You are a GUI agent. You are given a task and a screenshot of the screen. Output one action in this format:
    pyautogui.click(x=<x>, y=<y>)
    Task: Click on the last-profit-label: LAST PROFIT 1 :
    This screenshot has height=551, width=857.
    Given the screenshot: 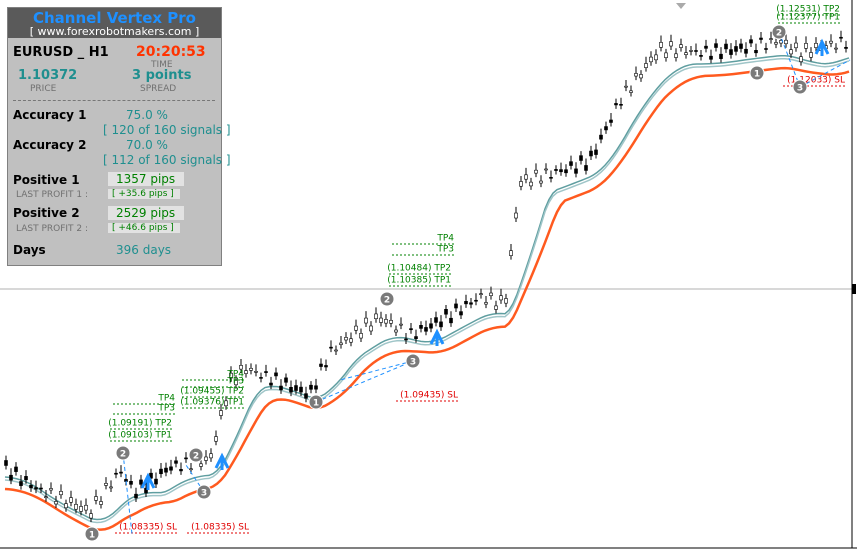 What is the action you would take?
    pyautogui.click(x=52, y=195)
    